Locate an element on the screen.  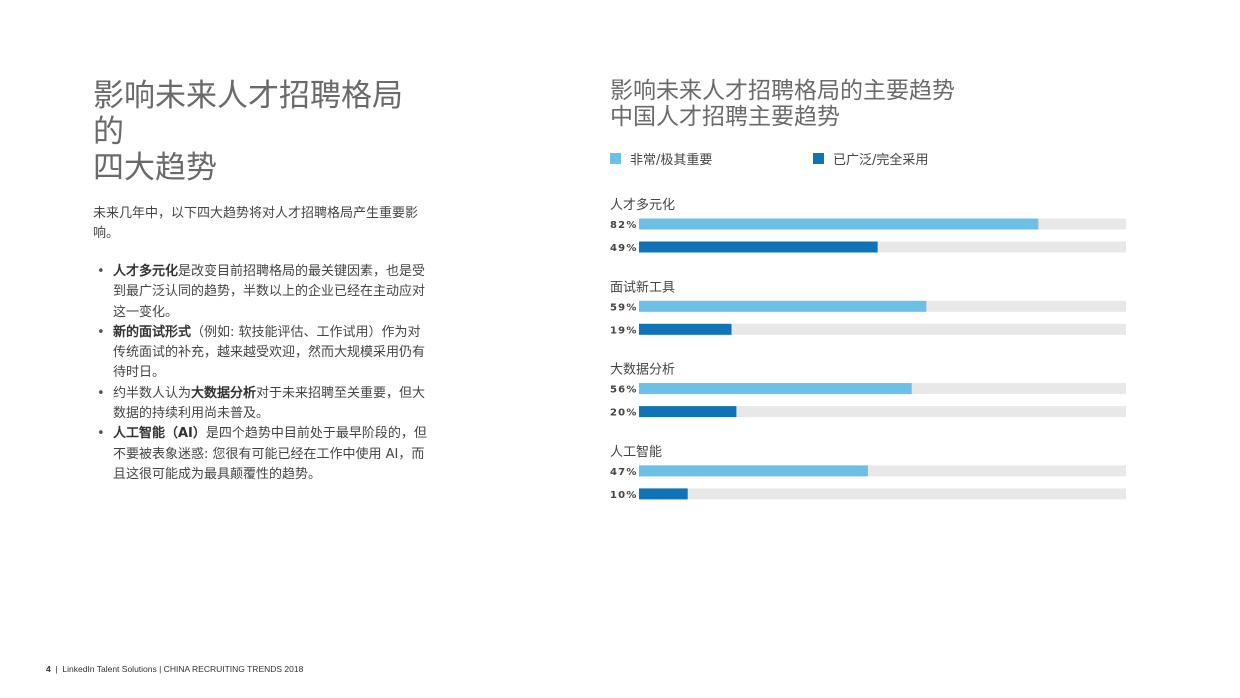
legend-label: 非常/极其重要 is located at coordinates (671, 160).